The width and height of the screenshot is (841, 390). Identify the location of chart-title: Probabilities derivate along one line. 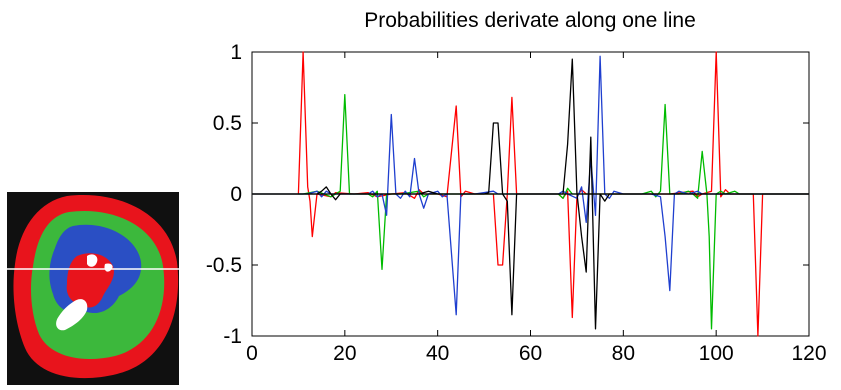
(530, 20).